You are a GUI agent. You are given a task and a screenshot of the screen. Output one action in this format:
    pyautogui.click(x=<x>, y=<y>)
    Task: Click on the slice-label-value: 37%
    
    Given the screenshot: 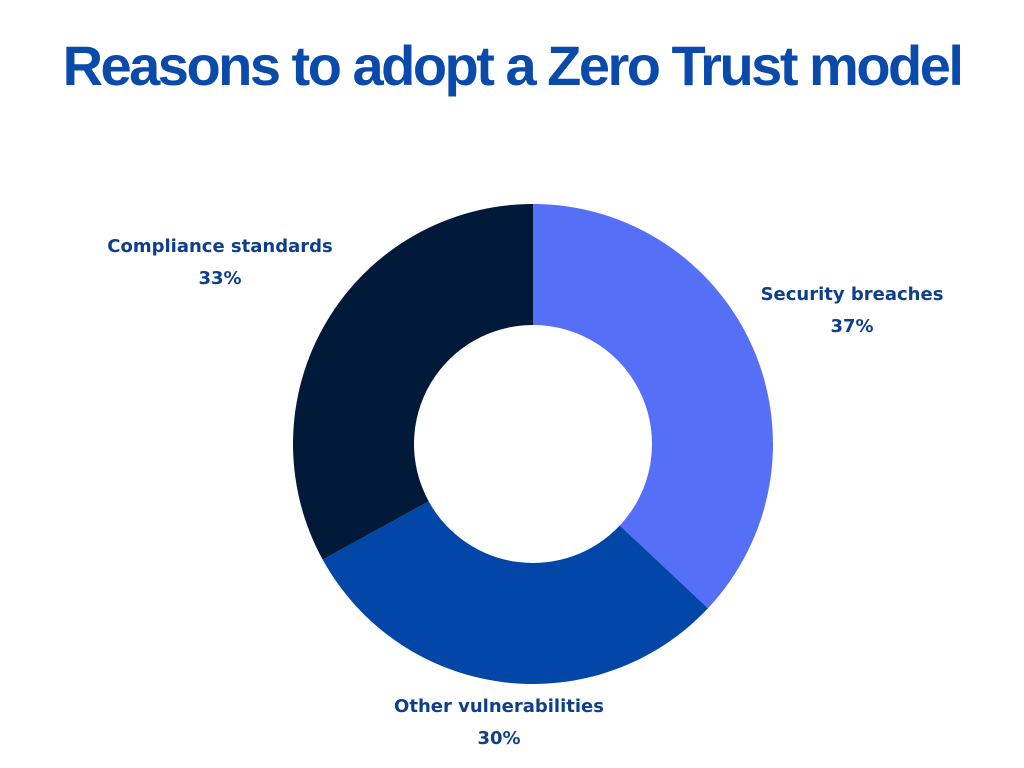 What is the action you would take?
    pyautogui.click(x=851, y=326)
    